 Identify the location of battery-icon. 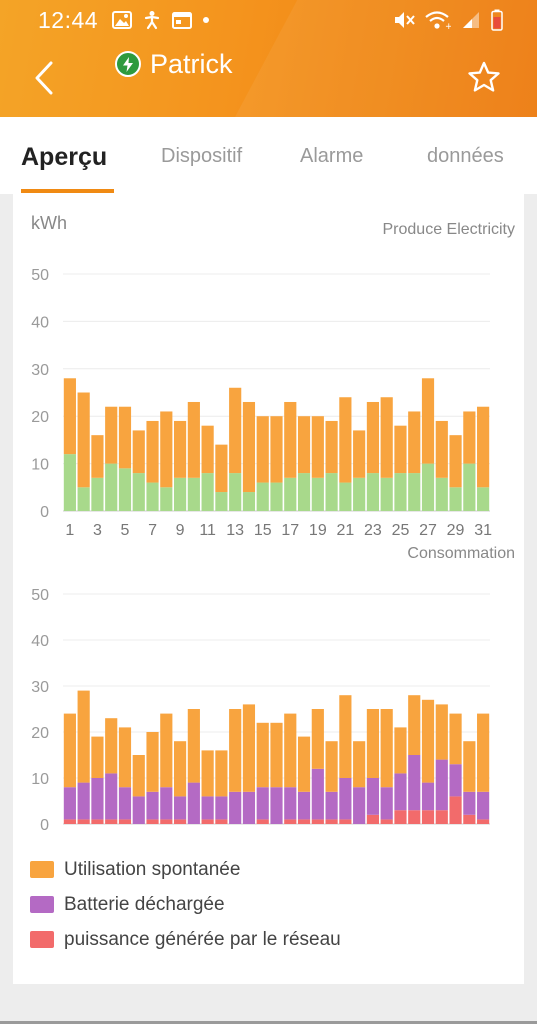
(497, 20).